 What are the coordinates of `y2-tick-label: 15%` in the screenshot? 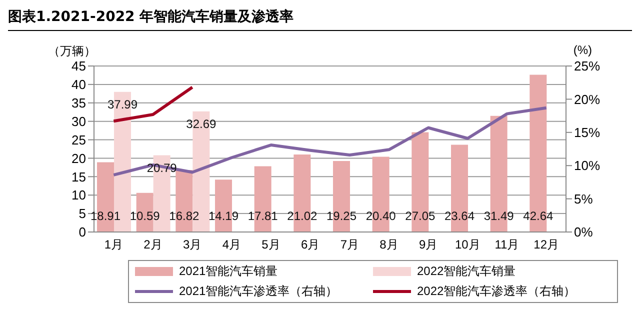 It's located at (587, 132).